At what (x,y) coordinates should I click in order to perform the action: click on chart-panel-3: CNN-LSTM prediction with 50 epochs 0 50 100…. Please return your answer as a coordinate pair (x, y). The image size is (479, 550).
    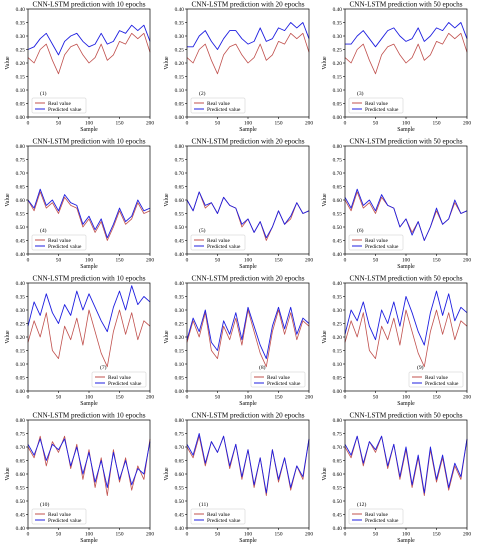
    Looking at the image, I should click on (396, 67).